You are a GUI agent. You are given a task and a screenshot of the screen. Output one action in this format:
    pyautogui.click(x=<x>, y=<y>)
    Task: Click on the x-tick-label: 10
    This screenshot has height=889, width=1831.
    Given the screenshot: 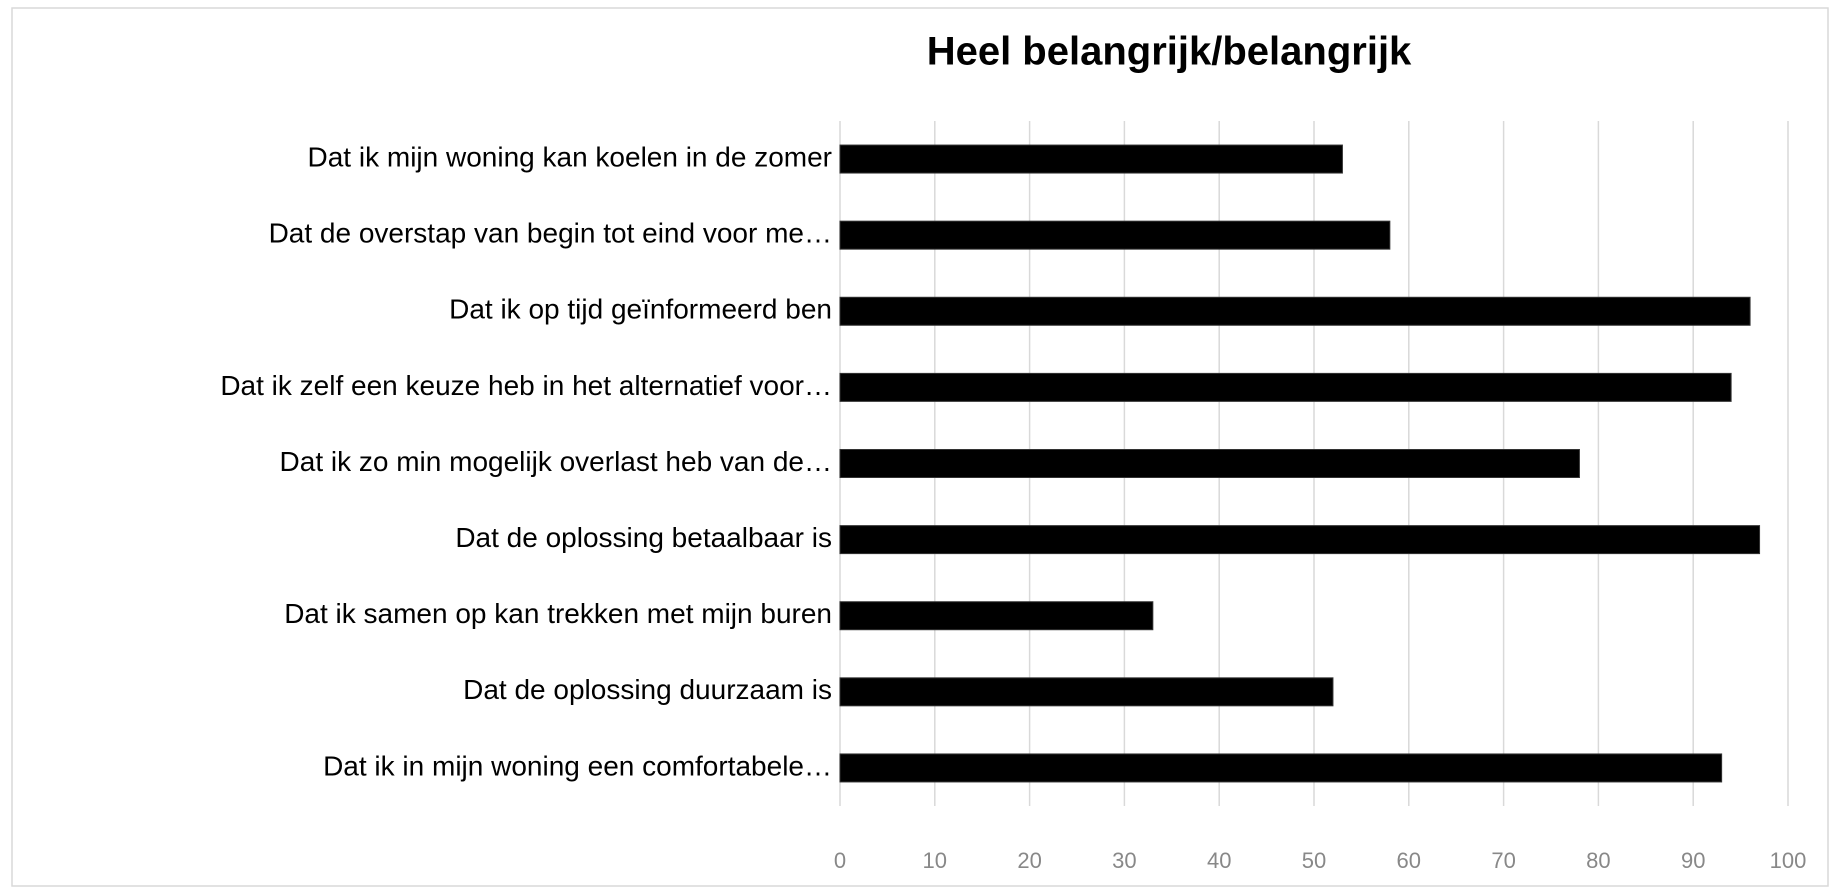 What is the action you would take?
    pyautogui.click(x=935, y=860)
    